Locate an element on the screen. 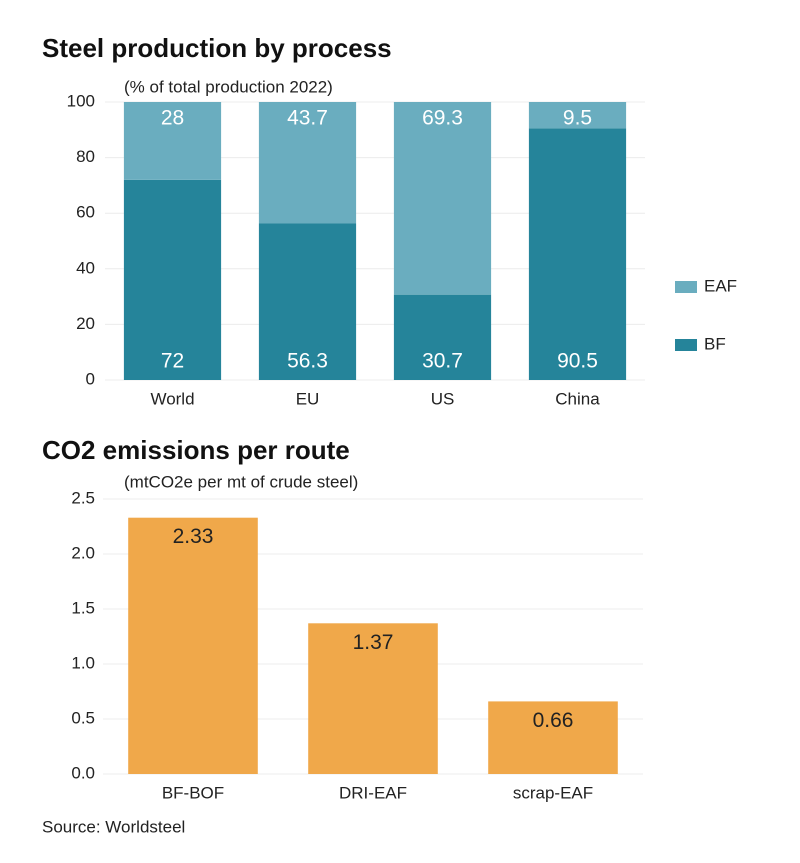 The image size is (800, 863). value-label: 90.5 is located at coordinates (577, 361).